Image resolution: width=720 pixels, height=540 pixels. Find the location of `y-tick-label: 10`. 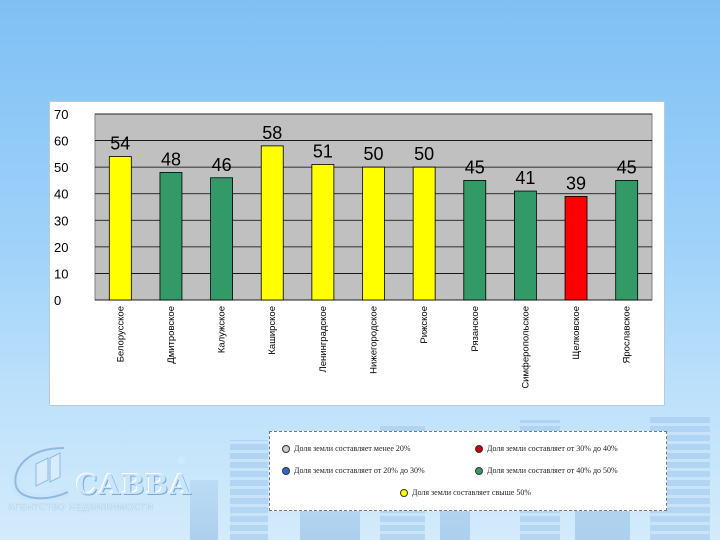

y-tick-label: 10 is located at coordinates (61, 273).